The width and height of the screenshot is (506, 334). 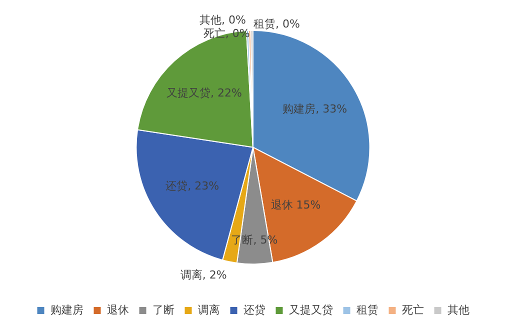 What do you see at coordinates (367, 309) in the screenshot?
I see `legend-label: 租赁` at bounding box center [367, 309].